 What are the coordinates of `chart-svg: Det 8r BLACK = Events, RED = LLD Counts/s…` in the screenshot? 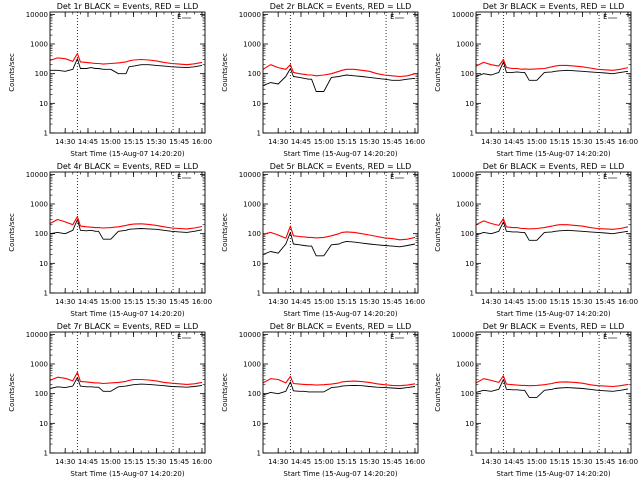 It's located at (323, 400).